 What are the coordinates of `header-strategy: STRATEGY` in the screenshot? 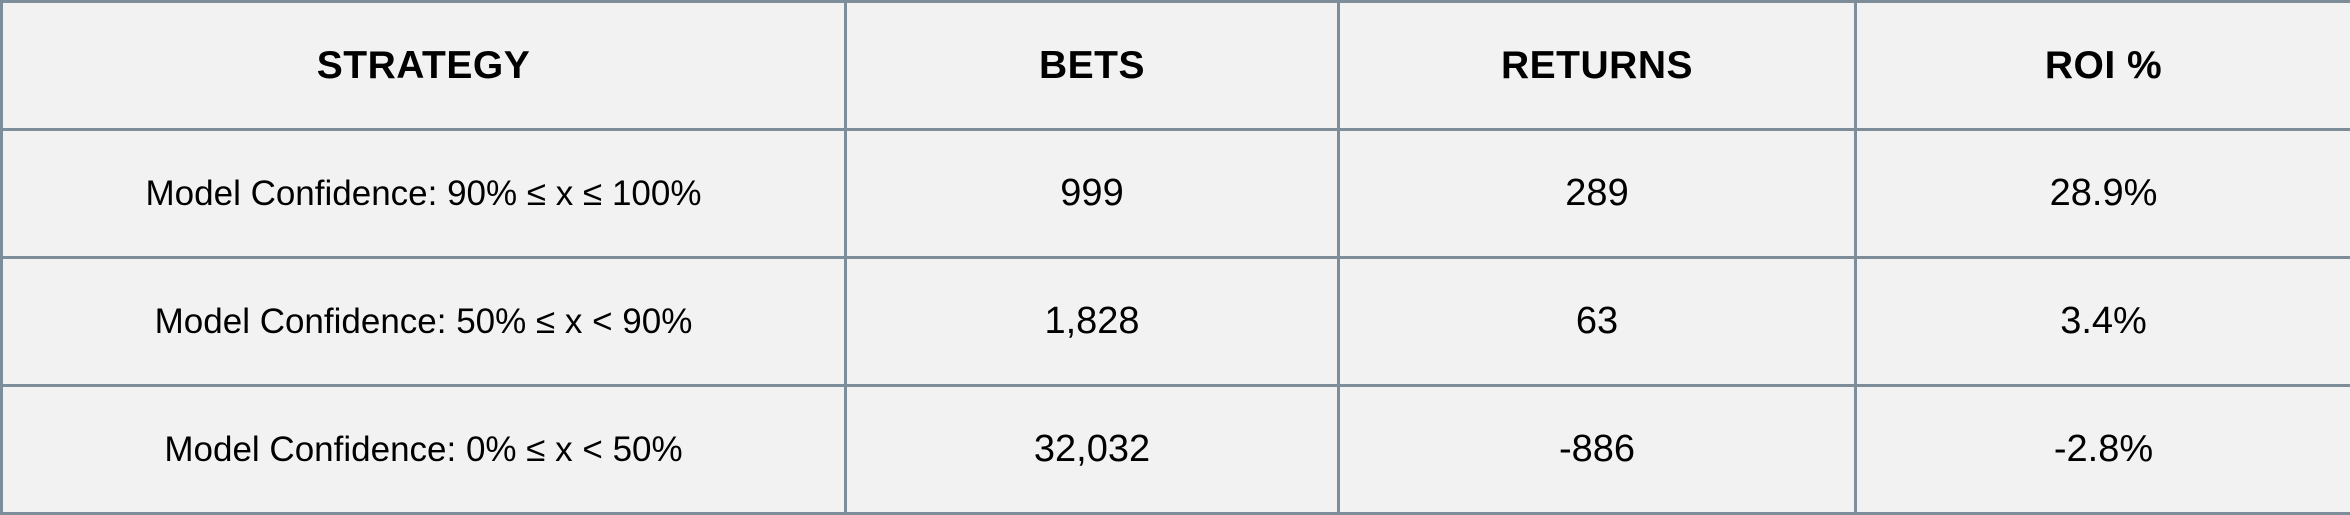 It's located at (424, 66).